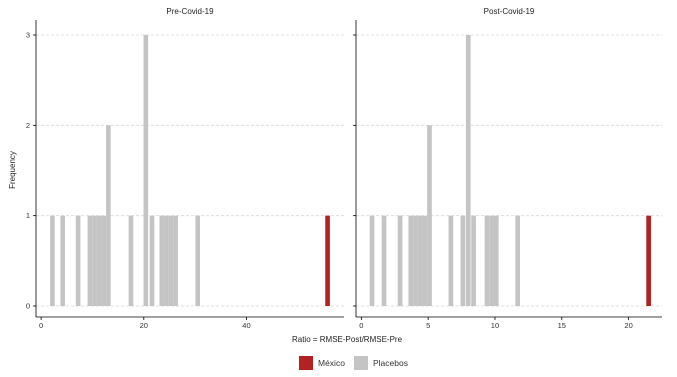 This screenshot has width=677, height=377. Describe the element at coordinates (28, 35) in the screenshot. I see `y-tick-label-3: 3` at that location.